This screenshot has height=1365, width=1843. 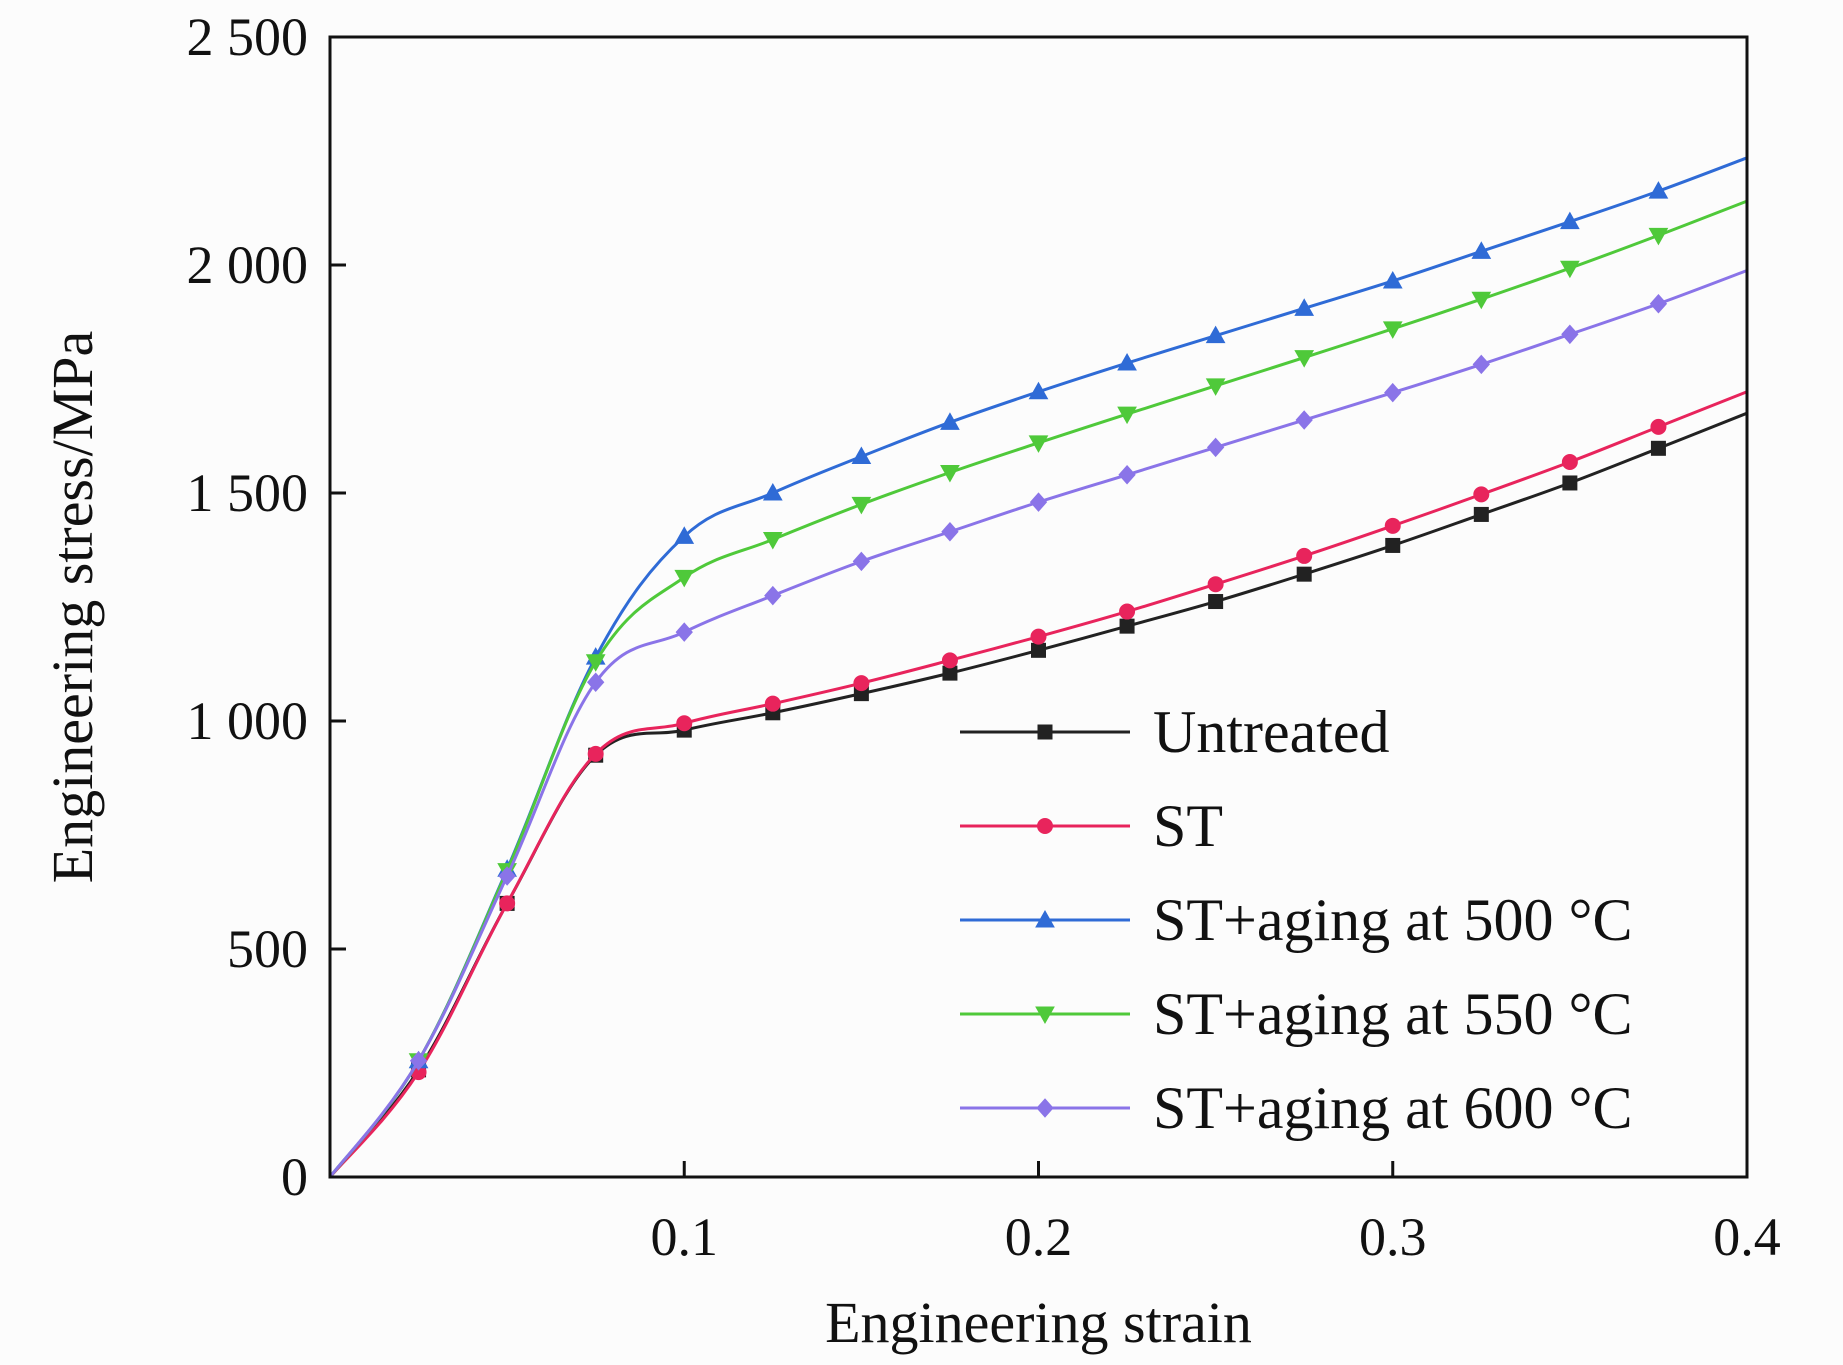 What do you see at coordinates (248, 721) in the screenshot?
I see `y-tick-label: 1 000` at bounding box center [248, 721].